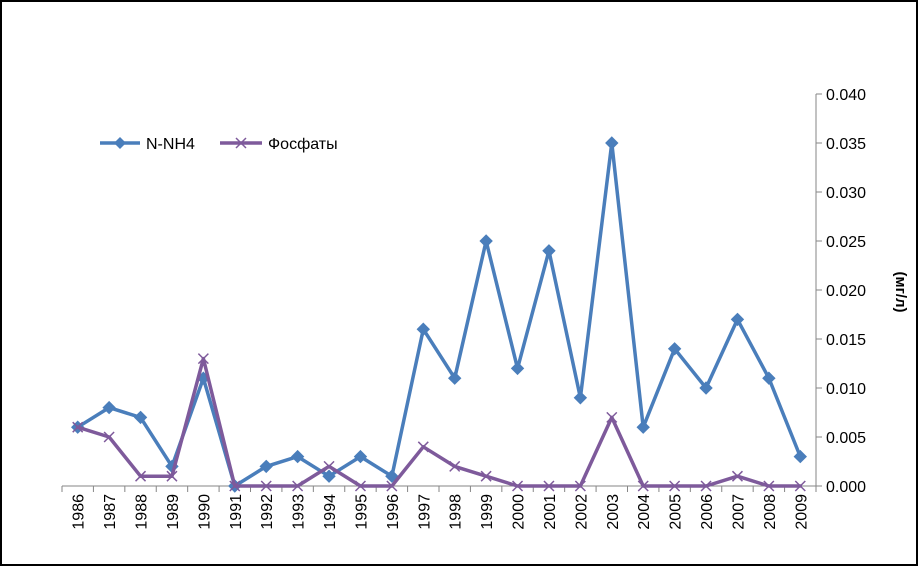 This screenshot has height=570, width=922. Describe the element at coordinates (846, 144) in the screenshot. I see `y-tick-label: 0.035` at that location.